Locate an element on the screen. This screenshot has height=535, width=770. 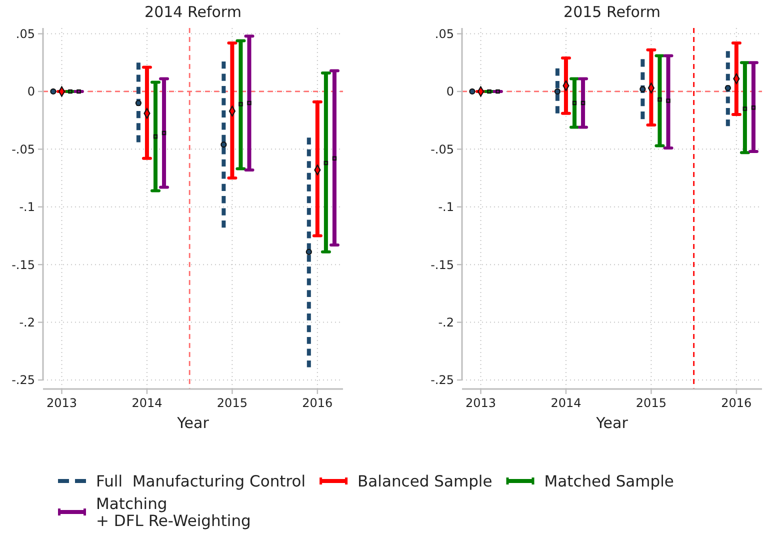
legend-label: Balanced Sample is located at coordinates (425, 481).